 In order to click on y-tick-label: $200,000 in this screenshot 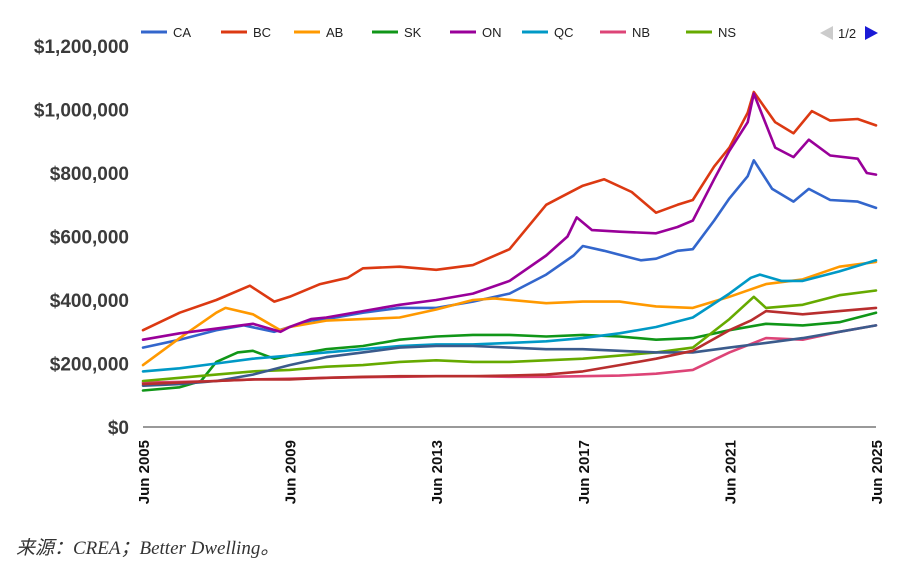, I will do `click(89, 365)`.